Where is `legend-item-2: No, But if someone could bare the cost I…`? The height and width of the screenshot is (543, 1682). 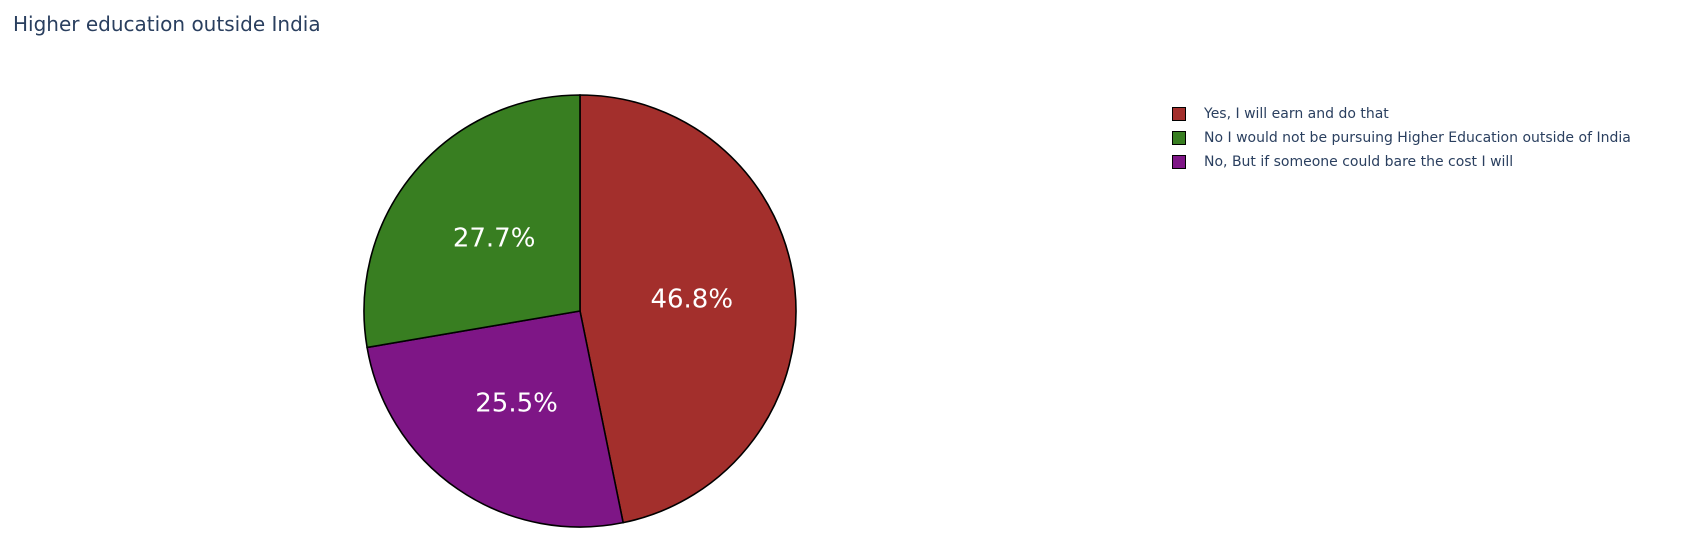
legend-item-2: No, But if someone could bare the cost I… is located at coordinates (1401, 162).